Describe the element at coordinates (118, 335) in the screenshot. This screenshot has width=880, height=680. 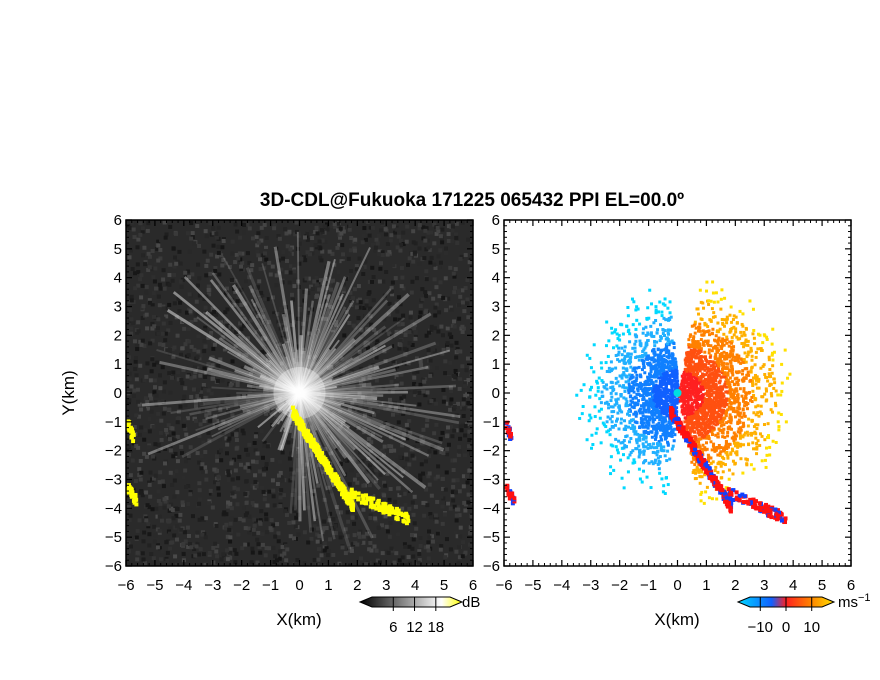
I see `y-tick-label: 2` at that location.